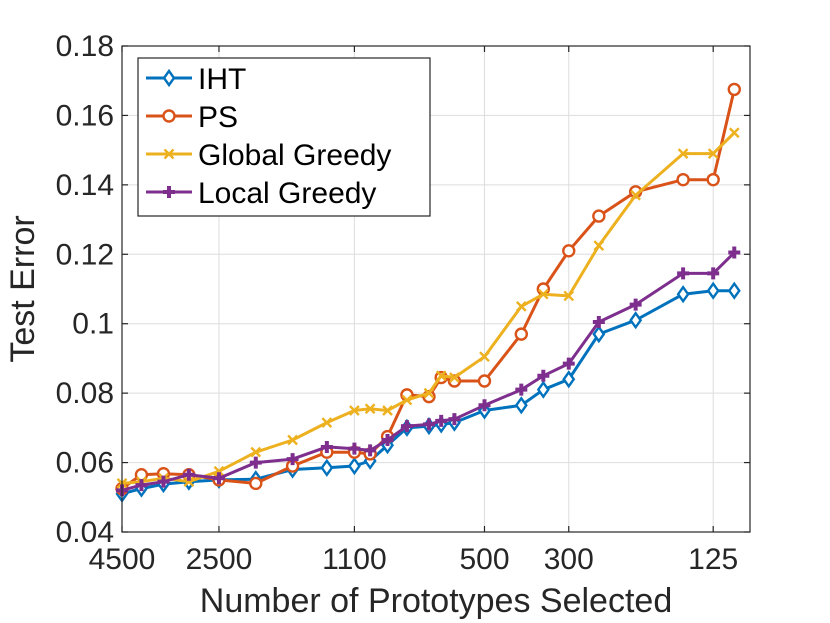  What do you see at coordinates (196, 79) in the screenshot?
I see `legend-entry: IHT` at bounding box center [196, 79].